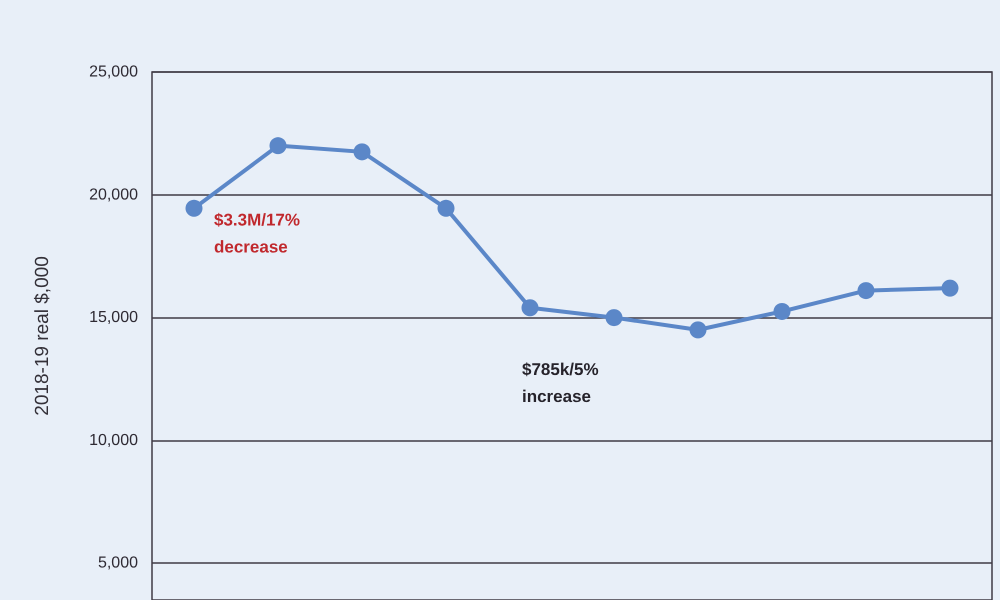 Image resolution: width=1000 pixels, height=600 pixels. Describe the element at coordinates (42, 336) in the screenshot. I see `y-axis-title: 2018-19 real $,000` at that location.